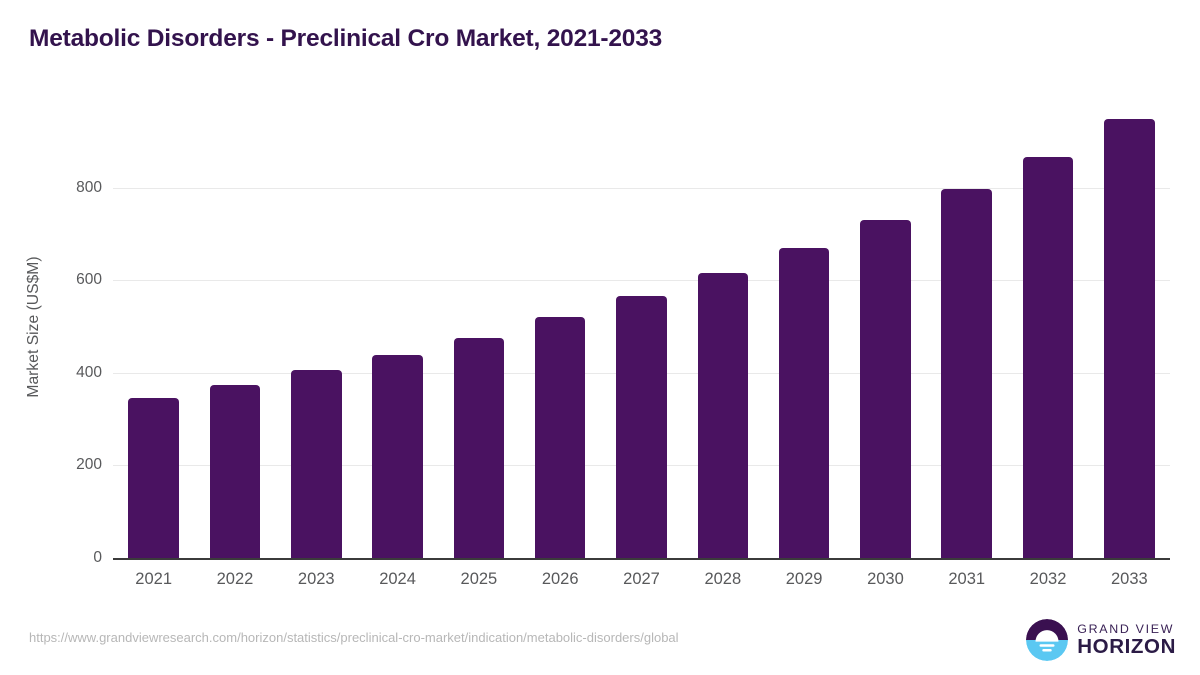 The image size is (1200, 675). What do you see at coordinates (1048, 579) in the screenshot?
I see `x-tick-label: 2032` at bounding box center [1048, 579].